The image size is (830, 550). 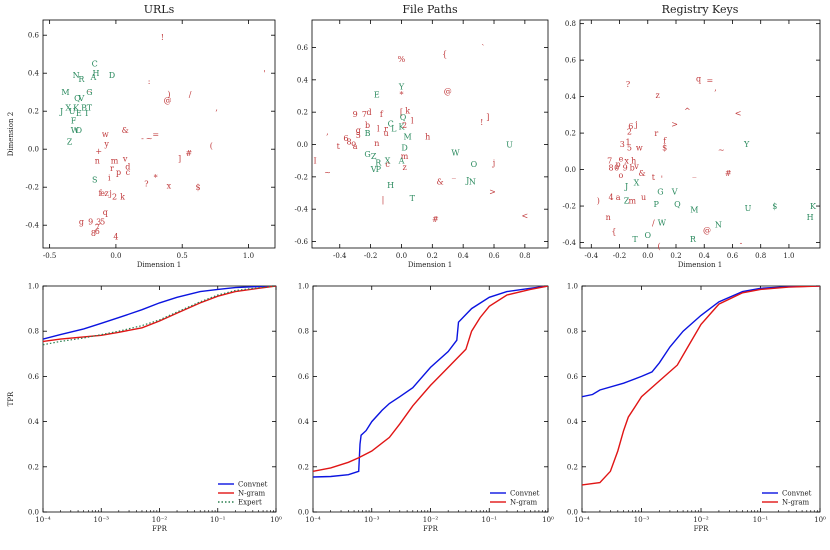 What do you see at coordinates (700, 134) in the screenshot?
I see `axes-frame` at bounding box center [700, 134].